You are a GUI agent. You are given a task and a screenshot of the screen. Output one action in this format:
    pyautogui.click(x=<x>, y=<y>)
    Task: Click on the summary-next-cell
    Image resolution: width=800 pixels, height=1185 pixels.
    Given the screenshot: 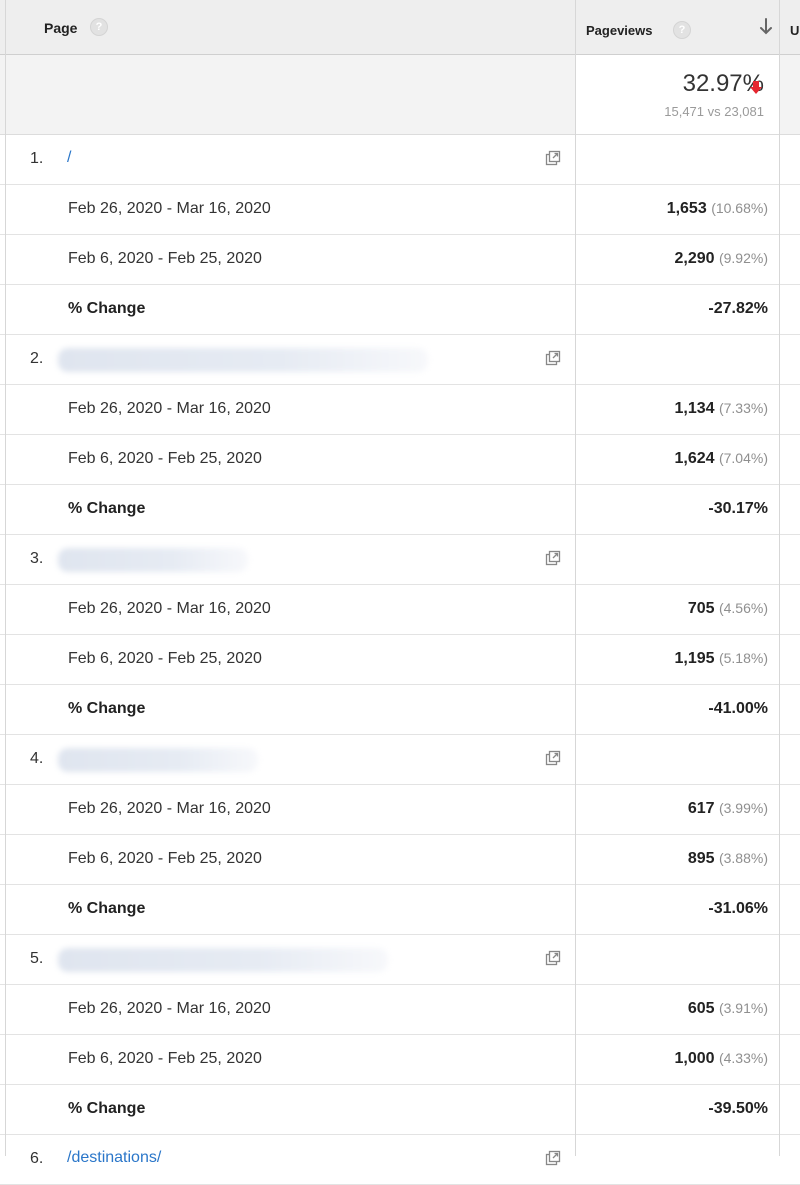 What is the action you would take?
    pyautogui.click(x=790, y=94)
    